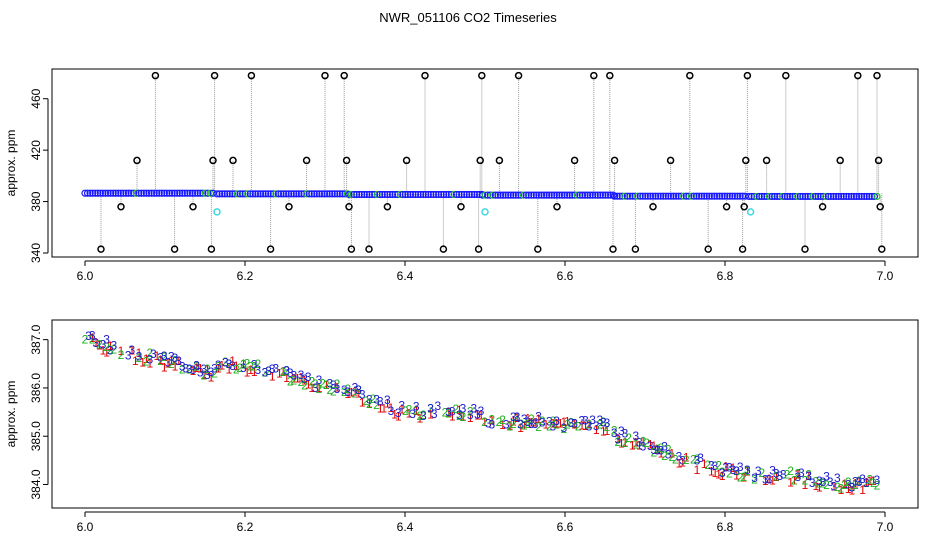  I want to click on top-x-tick-label: 6.6, so click(565, 276).